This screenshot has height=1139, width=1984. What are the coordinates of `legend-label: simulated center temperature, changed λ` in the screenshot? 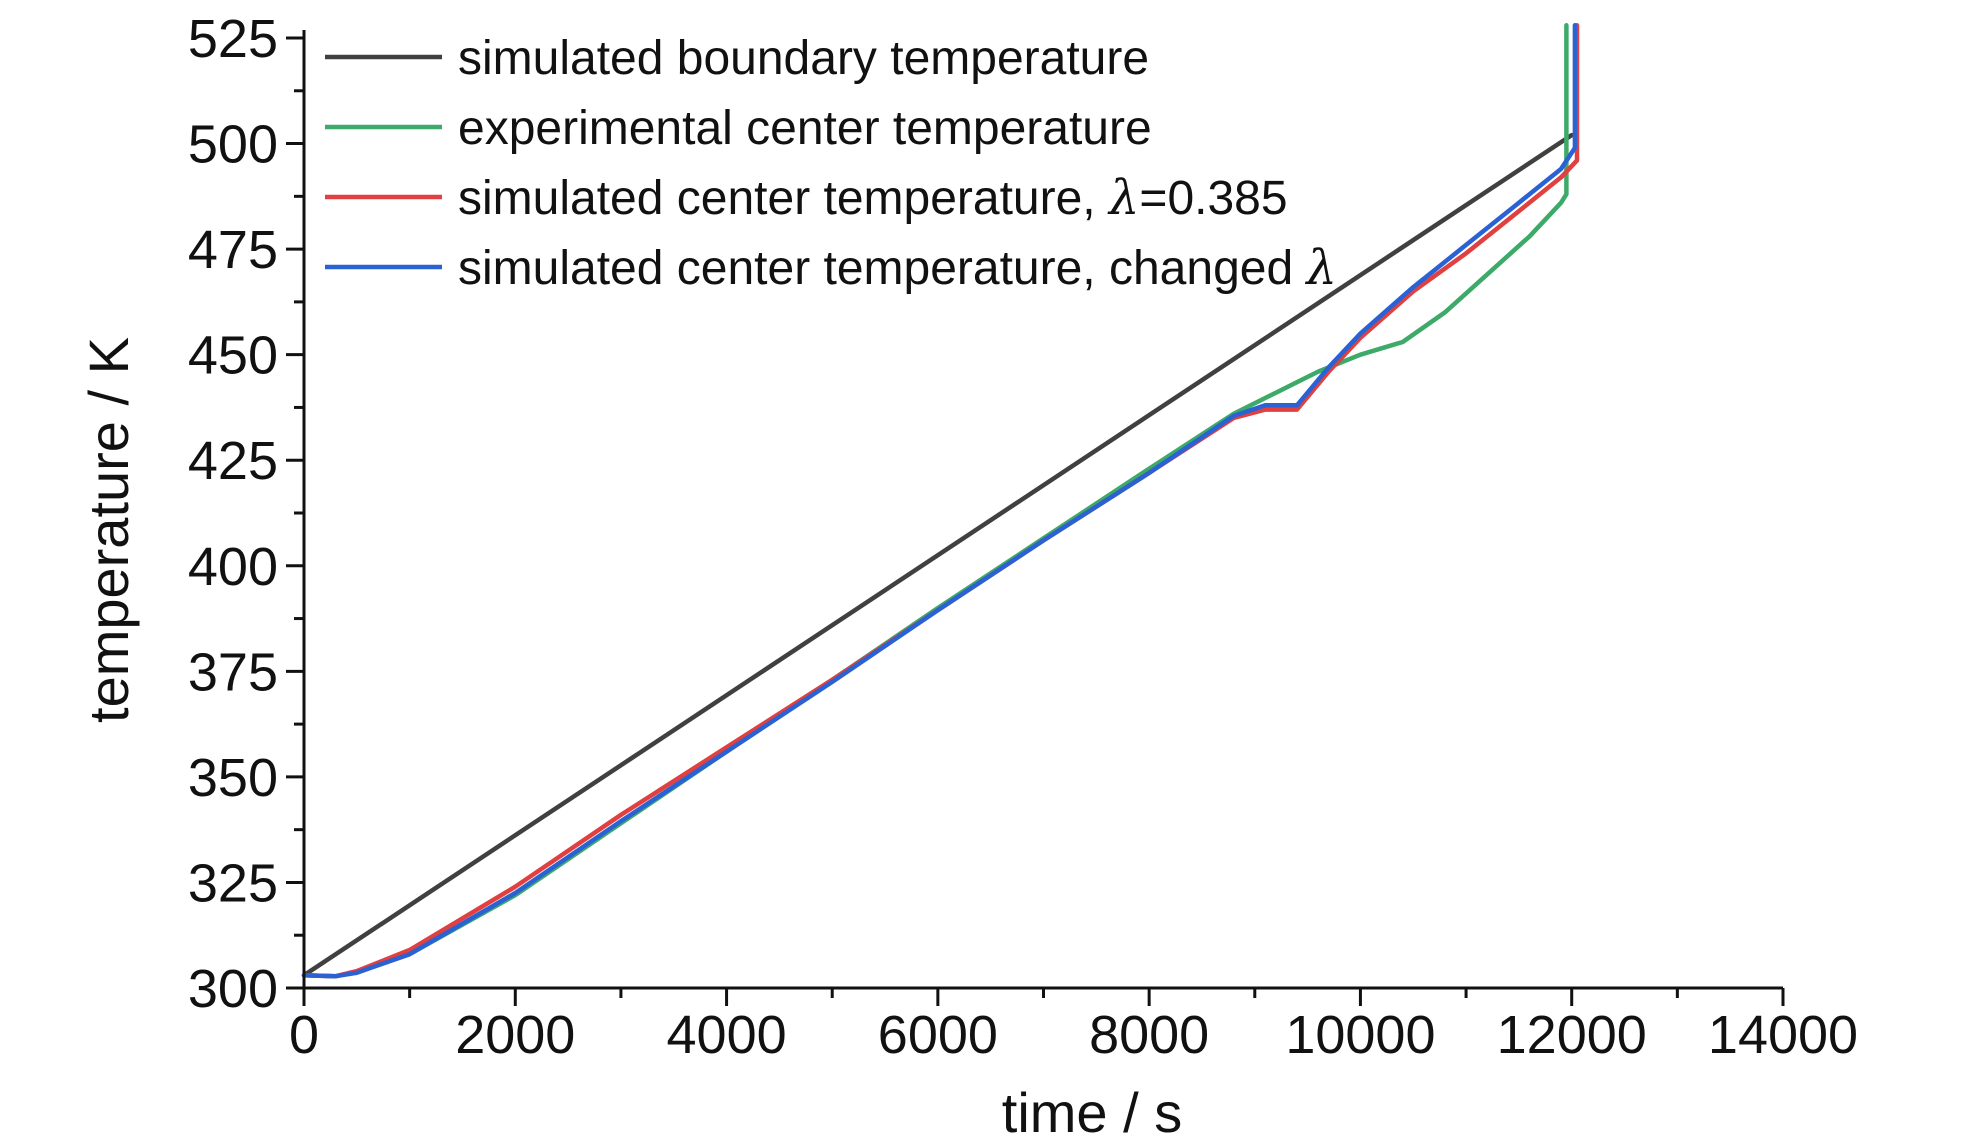 It's located at (897, 268).